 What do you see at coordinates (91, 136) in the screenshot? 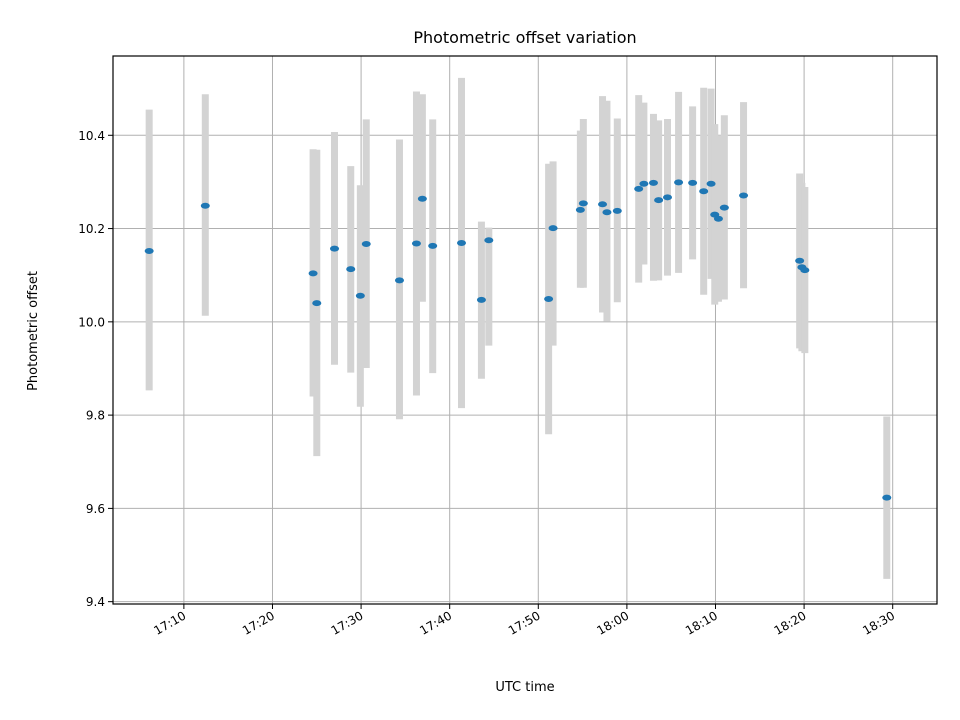
I see `y-tick-label: 10.4` at bounding box center [91, 136].